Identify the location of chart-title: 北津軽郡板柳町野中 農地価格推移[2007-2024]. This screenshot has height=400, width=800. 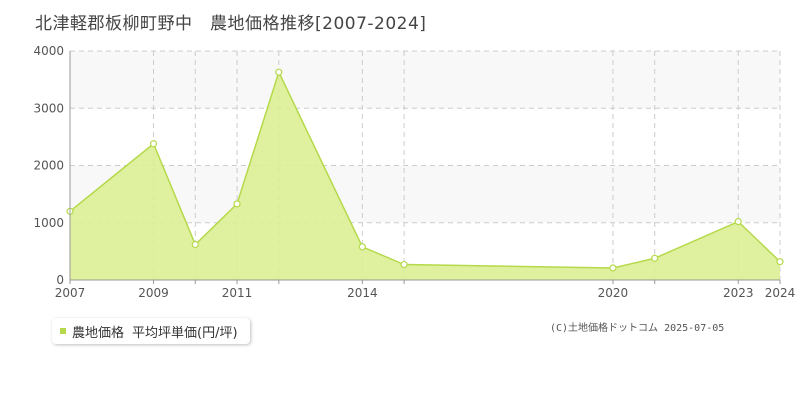
(231, 24).